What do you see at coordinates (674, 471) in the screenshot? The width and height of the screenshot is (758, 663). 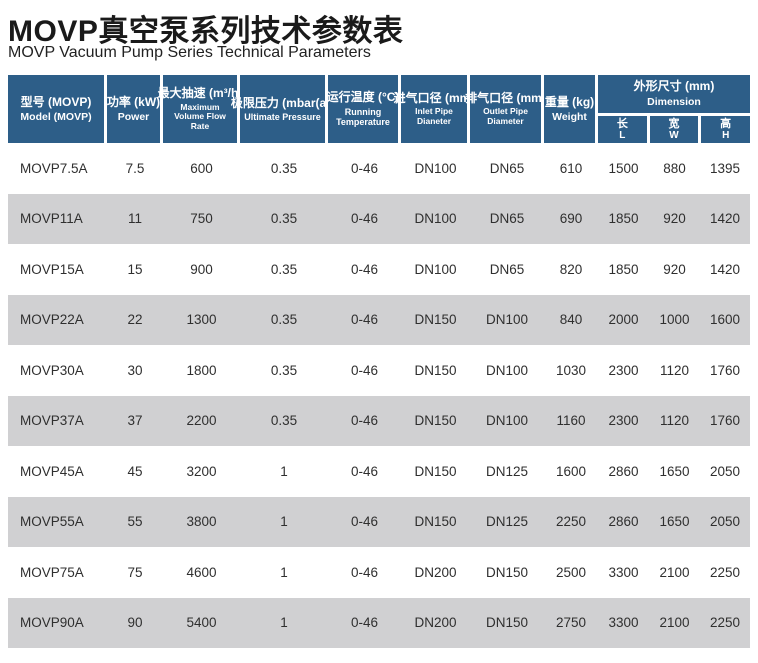 I see `cell-width: 1650` at bounding box center [674, 471].